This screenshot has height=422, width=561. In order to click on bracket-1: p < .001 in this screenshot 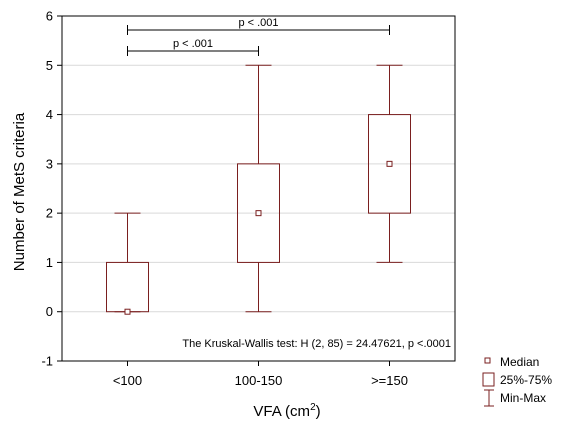, I will do `click(258, 26)`.